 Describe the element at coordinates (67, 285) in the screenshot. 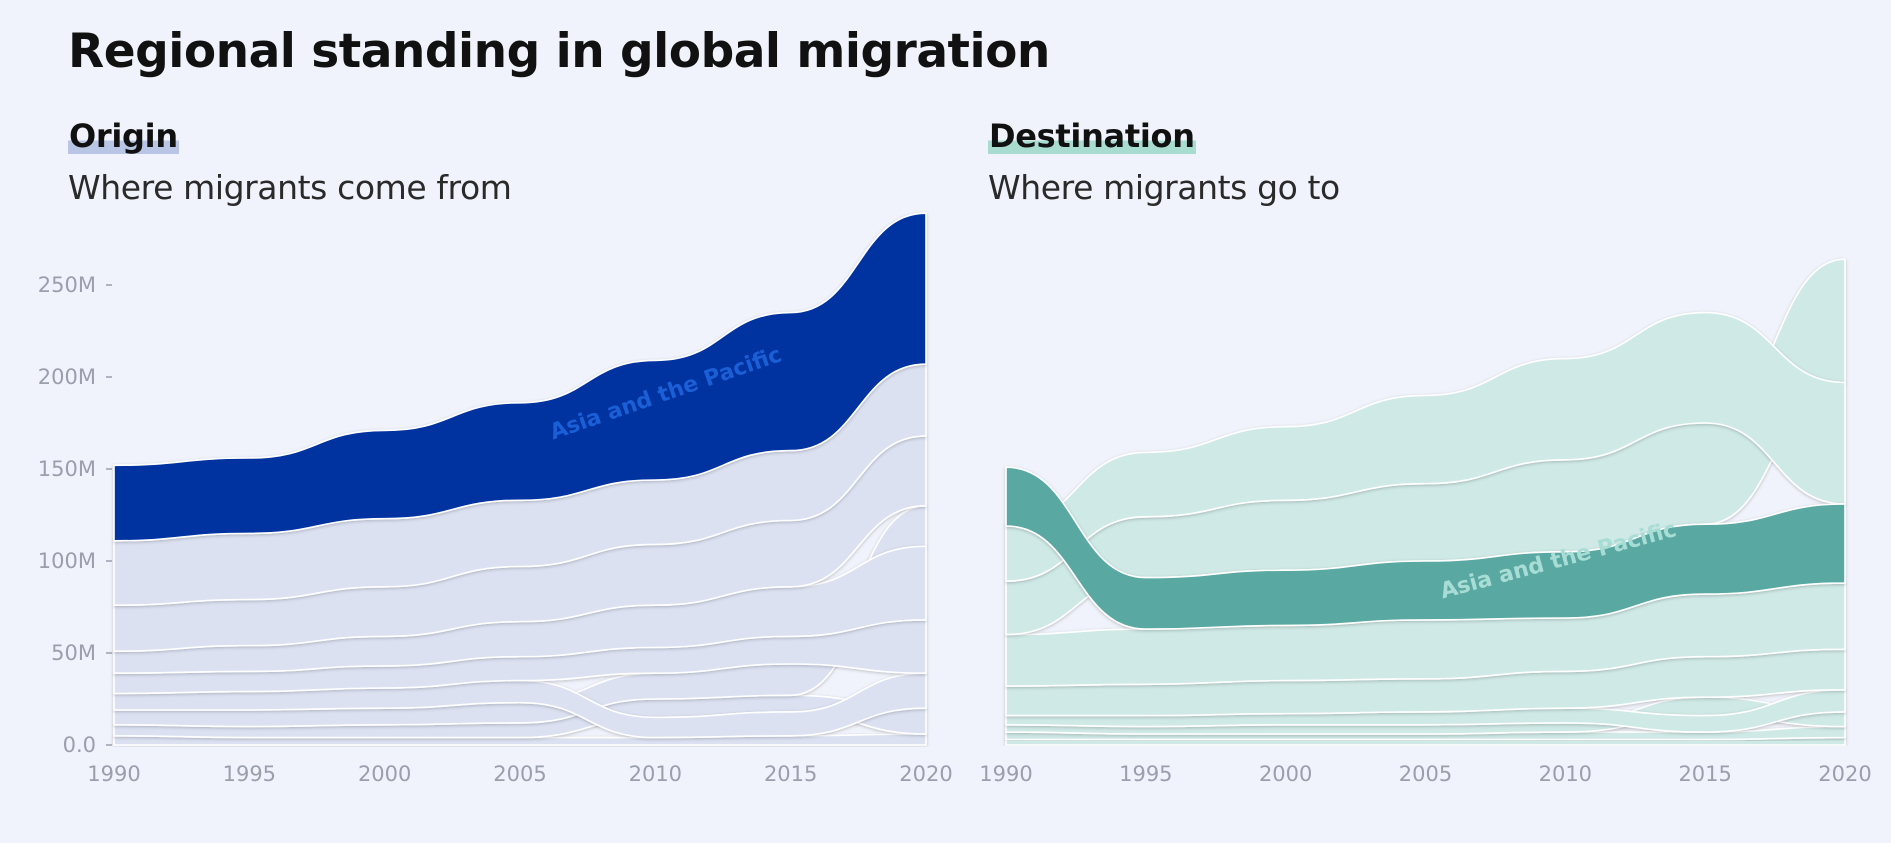

I see `origin-y-tick-label: 250M` at that location.